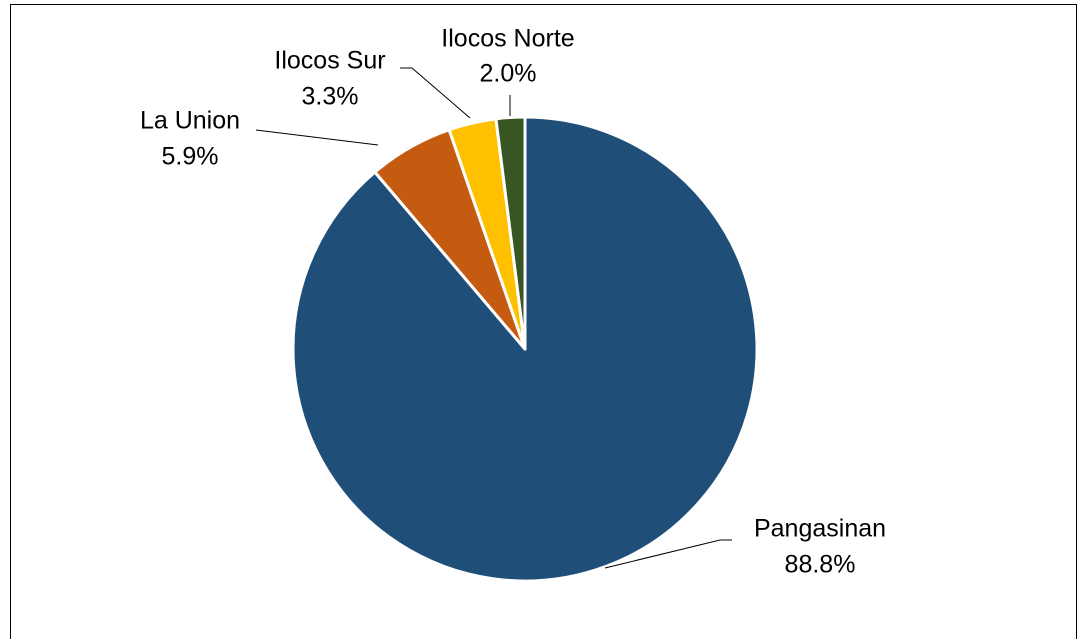 The height and width of the screenshot is (639, 1078). I want to click on slice-label-value: 88.8%, so click(820, 565).